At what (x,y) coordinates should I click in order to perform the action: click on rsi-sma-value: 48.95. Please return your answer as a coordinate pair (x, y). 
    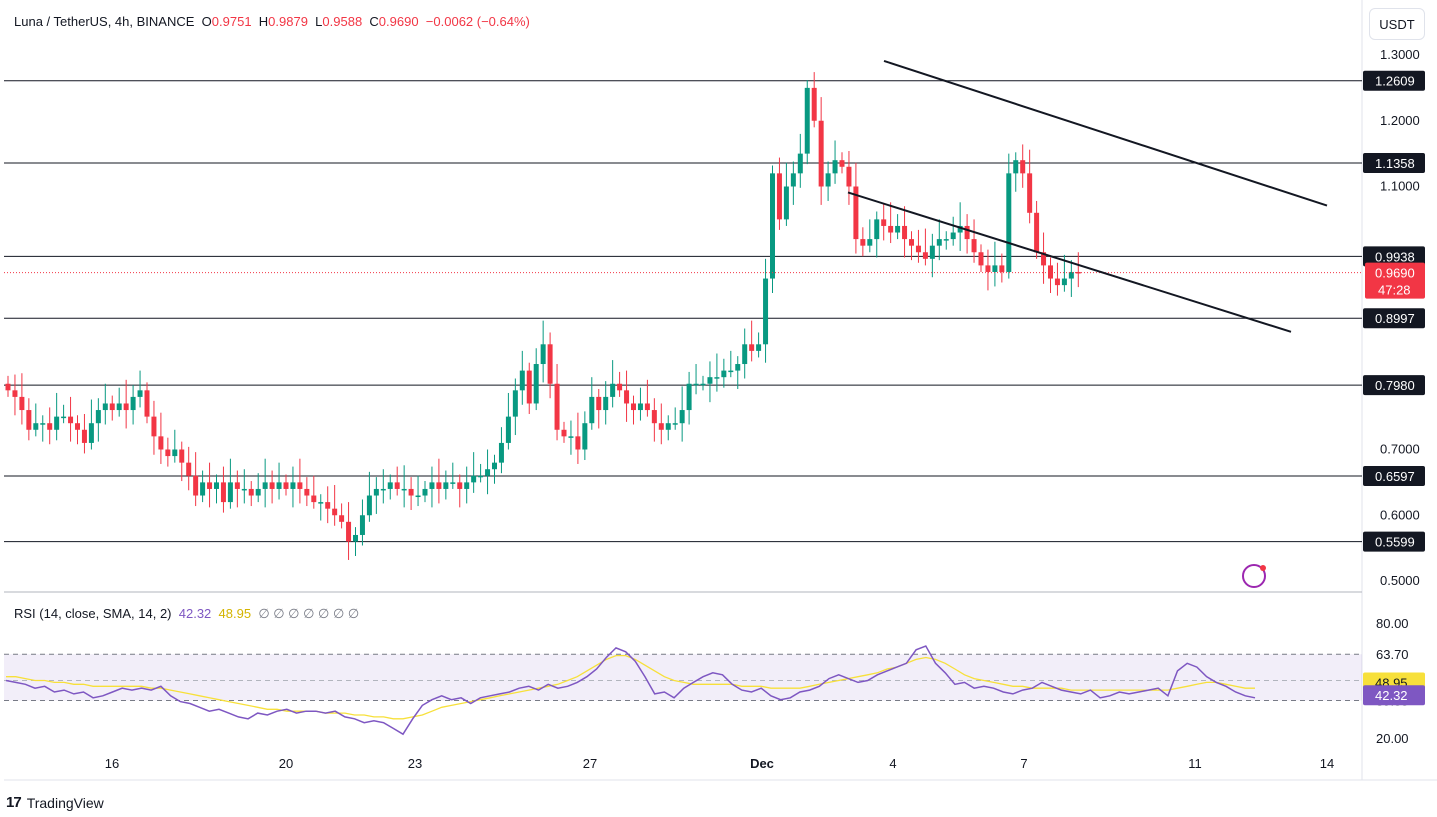
    Looking at the image, I should click on (235, 613).